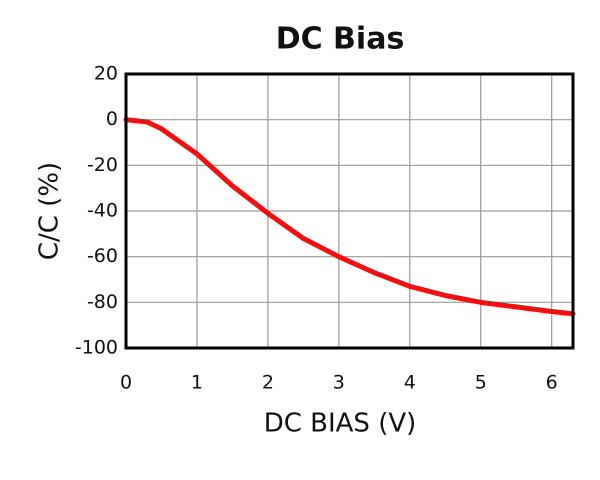 This screenshot has width=600, height=480. Describe the element at coordinates (126, 383) in the screenshot. I see `x-tick-label: 0` at that location.